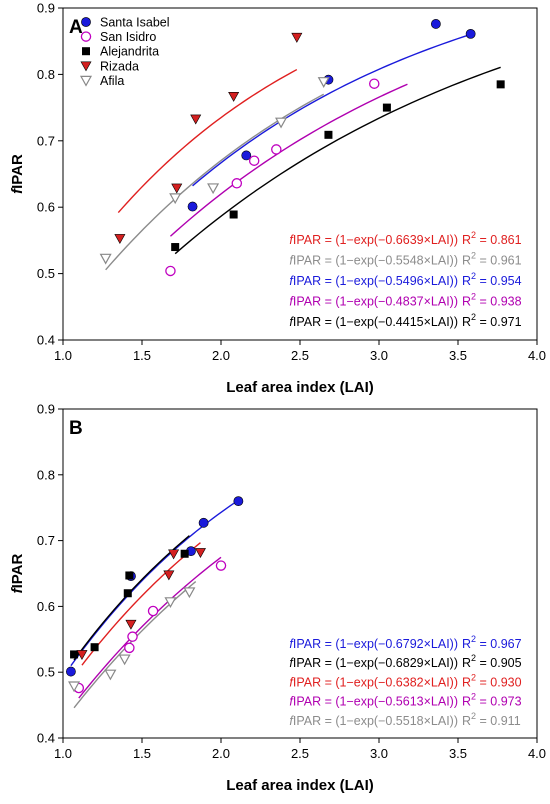 This screenshot has height=804, width=550. I want to click on r2-value: = 0.911, so click(498, 721).